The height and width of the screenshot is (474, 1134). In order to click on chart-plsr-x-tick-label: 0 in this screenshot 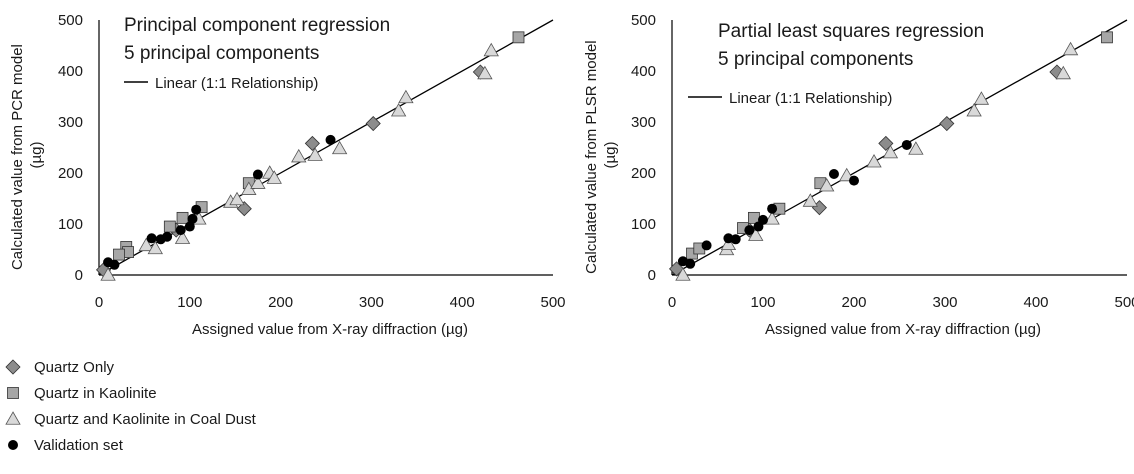, I will do `click(672, 302)`.